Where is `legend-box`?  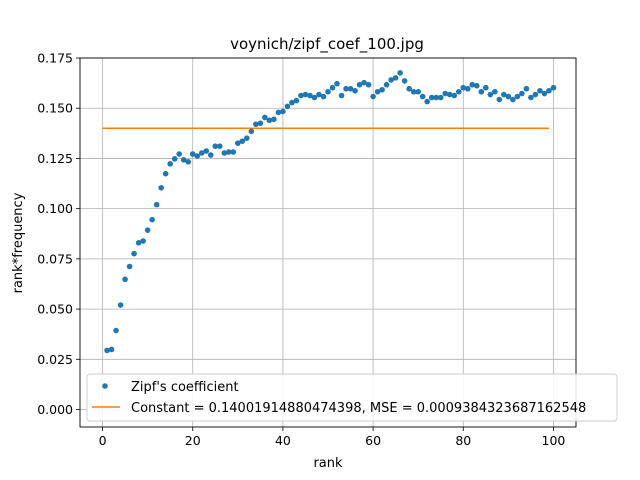 legend-box is located at coordinates (352, 397).